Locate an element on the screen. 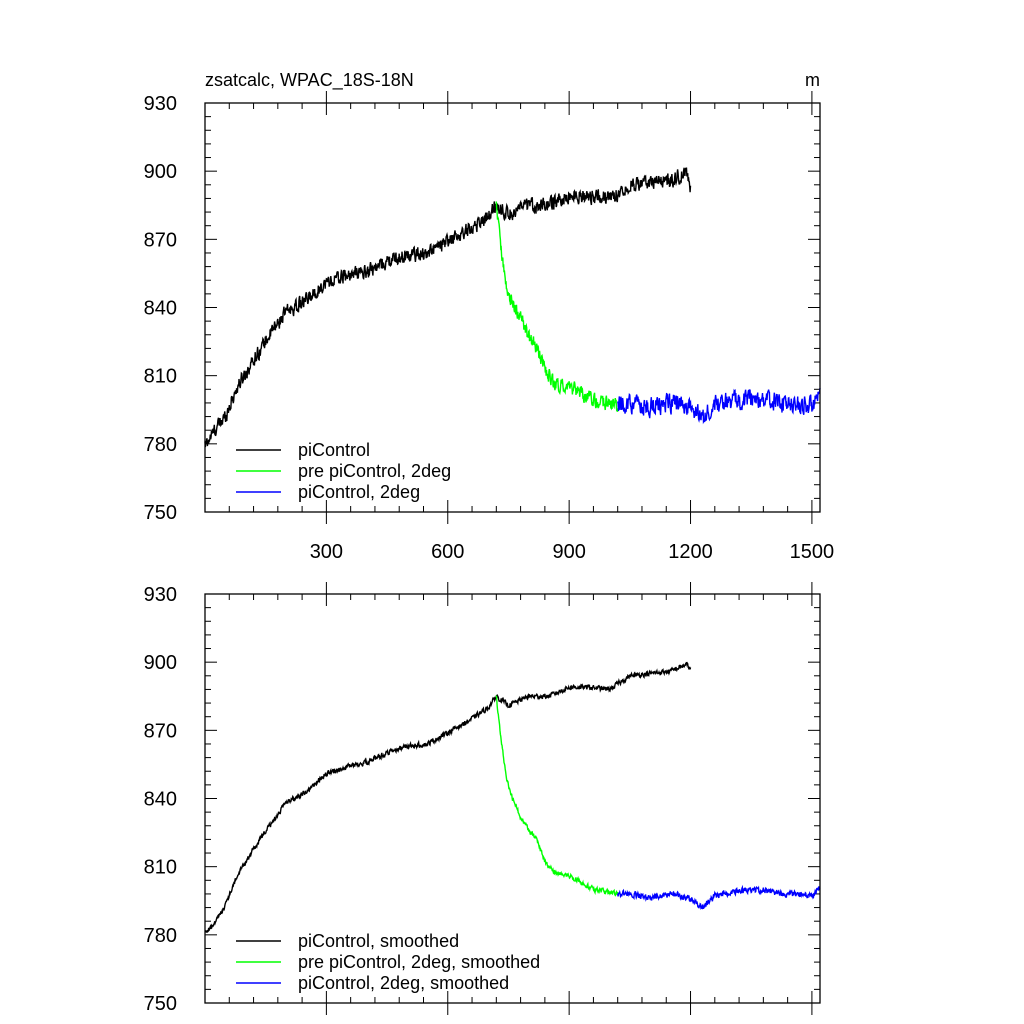 The image size is (1024, 1024). x-tick-label: 600 is located at coordinates (447, 552).